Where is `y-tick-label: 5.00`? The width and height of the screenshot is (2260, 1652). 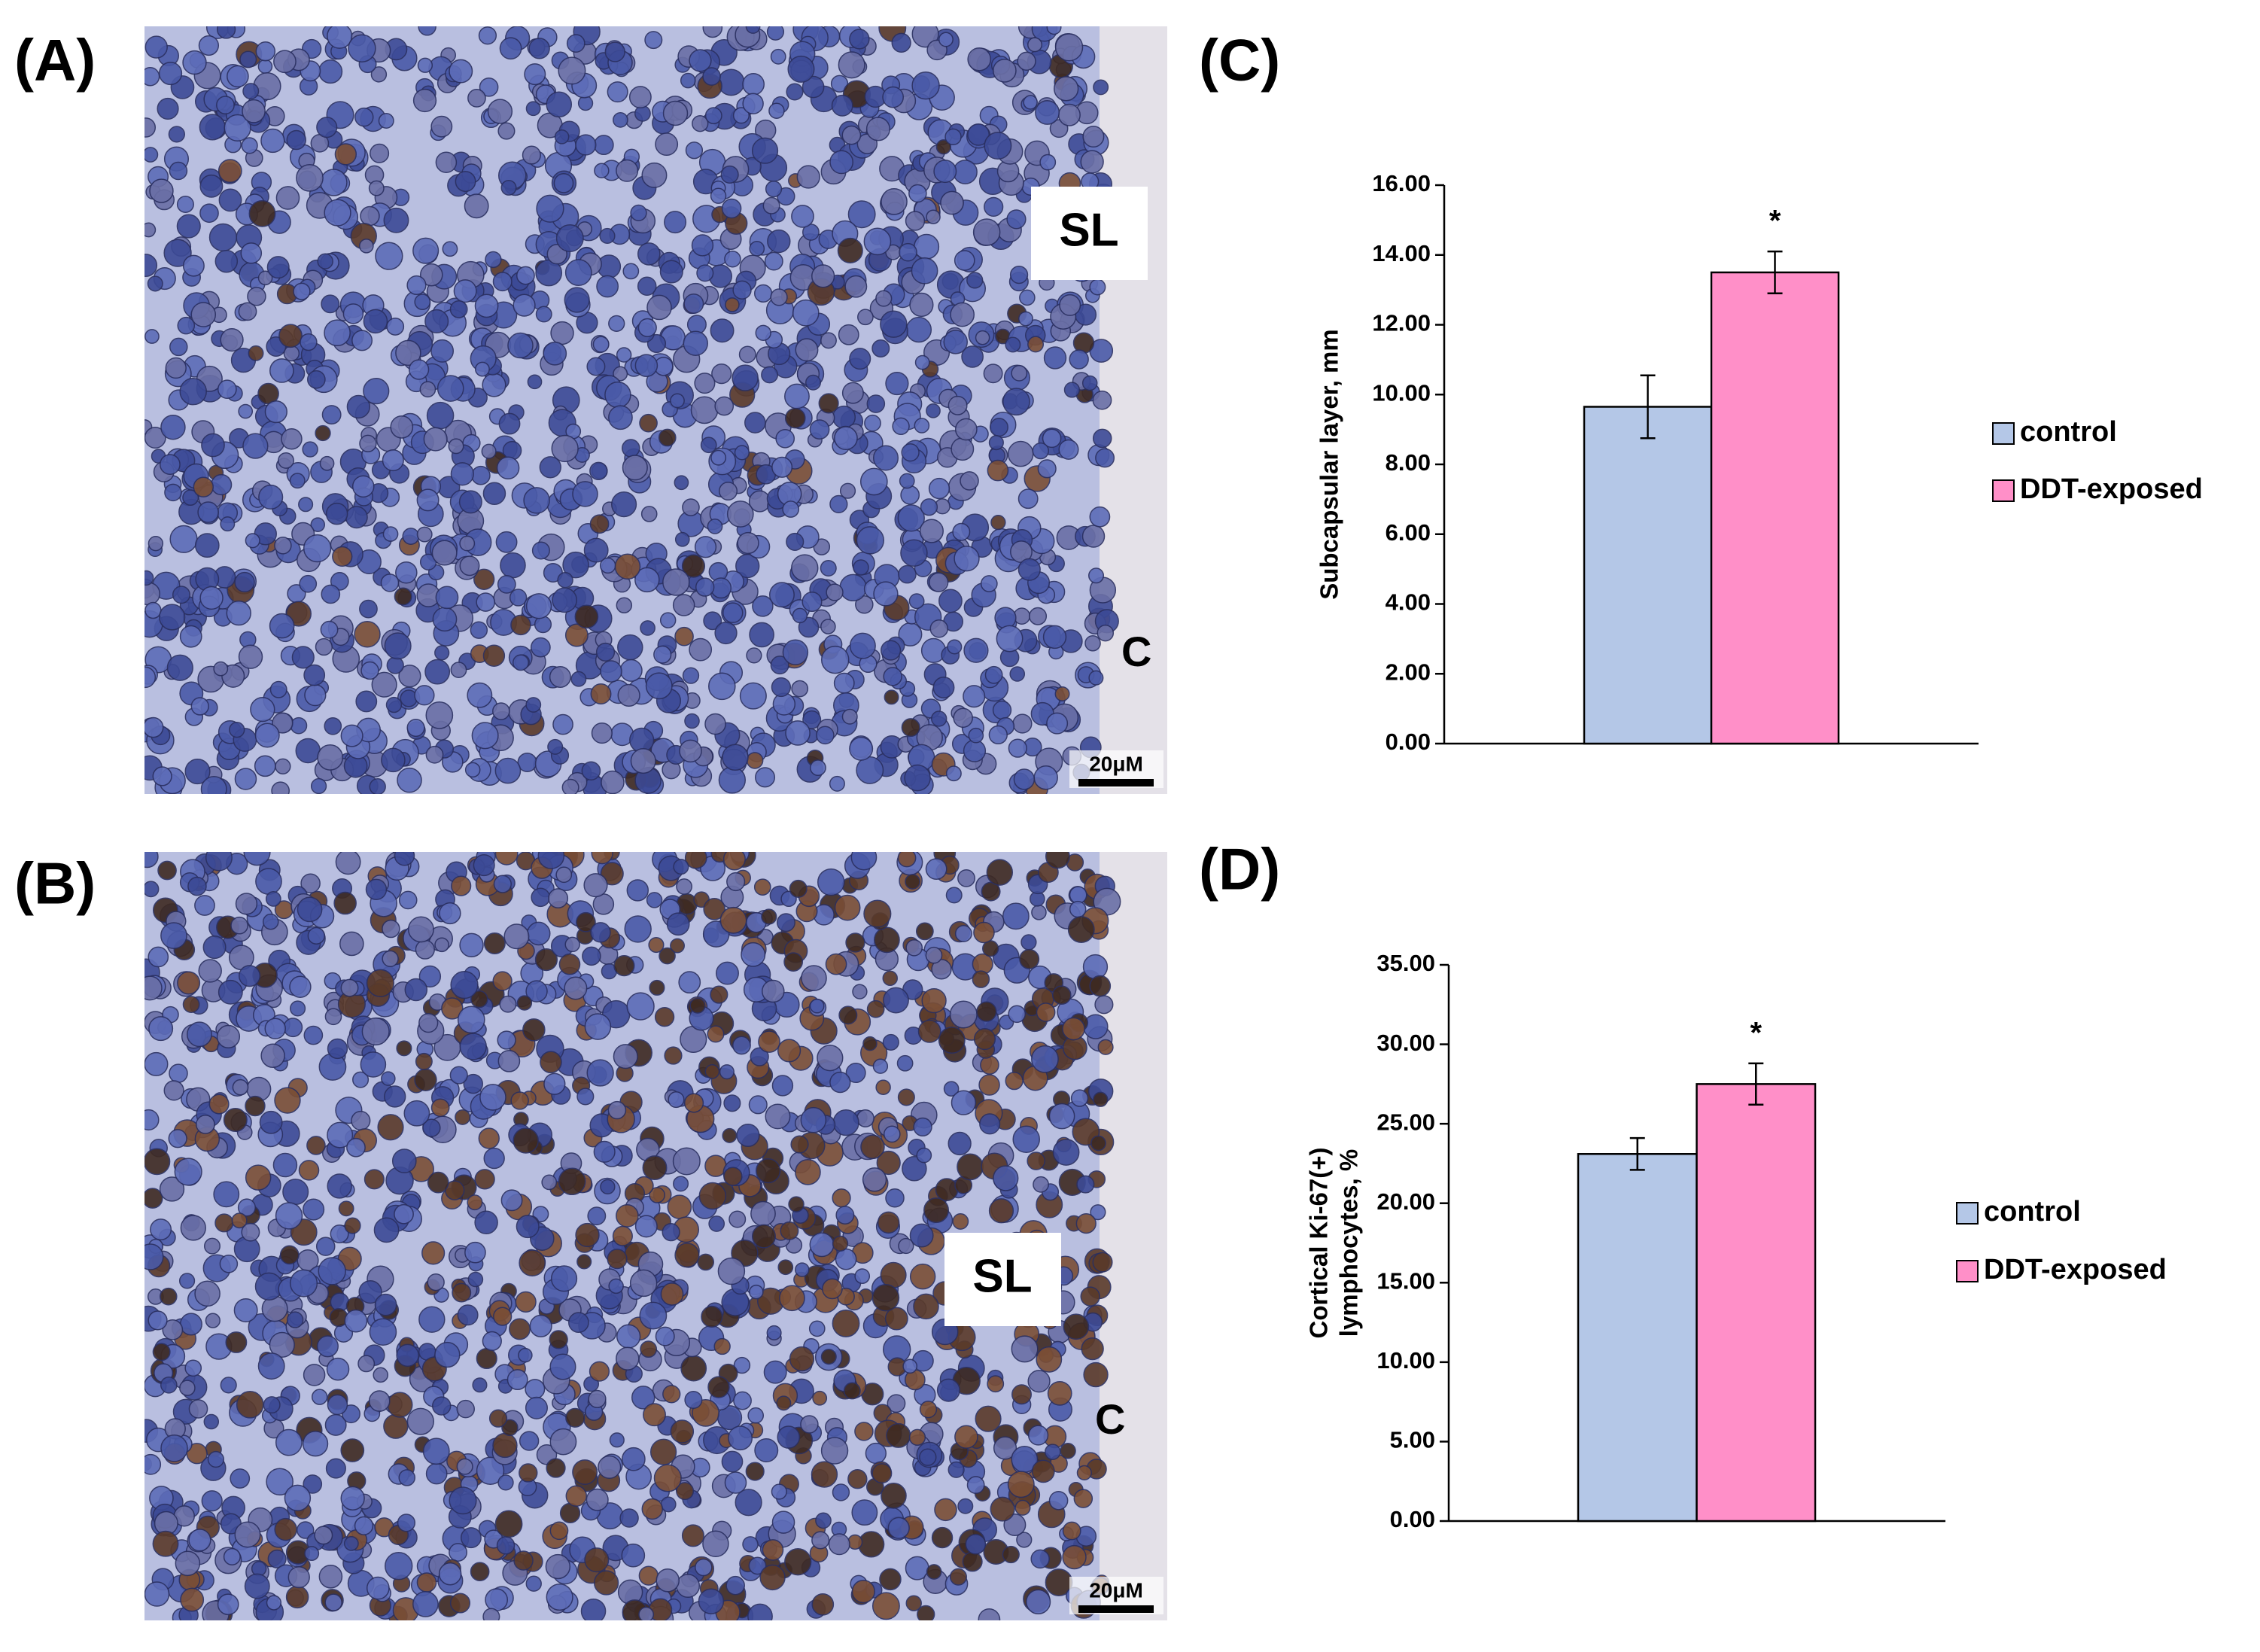
y-tick-label: 5.00 is located at coordinates (1412, 1440).